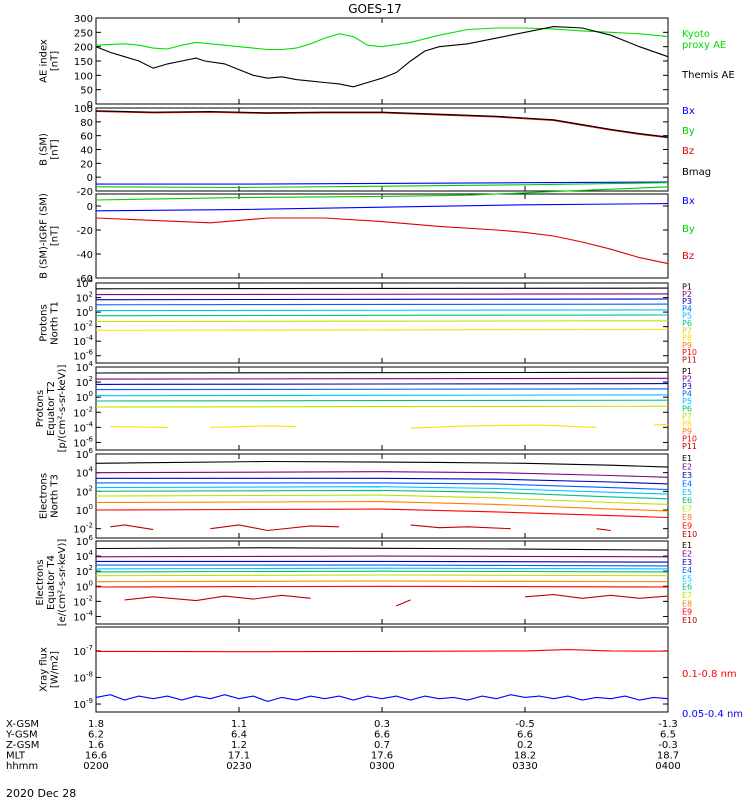  What do you see at coordinates (96, 735) in the screenshot?
I see `x-axis-value: 6.2` at bounding box center [96, 735].